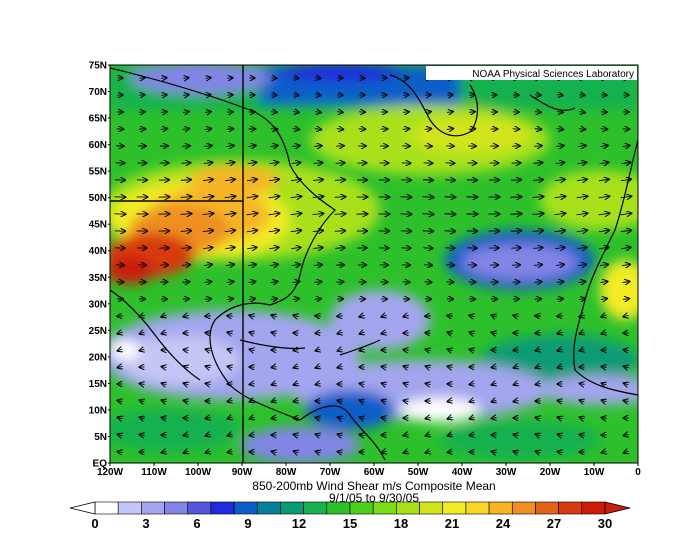 The height and width of the screenshot is (542, 700). I want to click on lat-label: 55N, so click(98, 172).